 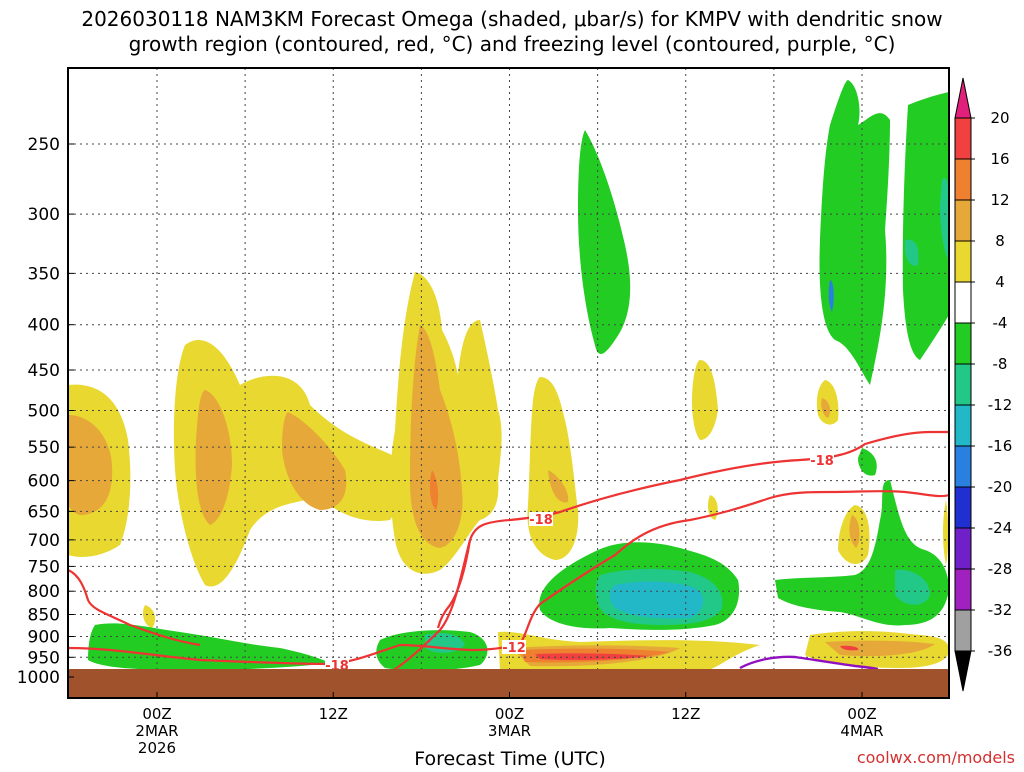 What do you see at coordinates (1000, 651) in the screenshot?
I see `colorbar-tick-label: -36` at bounding box center [1000, 651].